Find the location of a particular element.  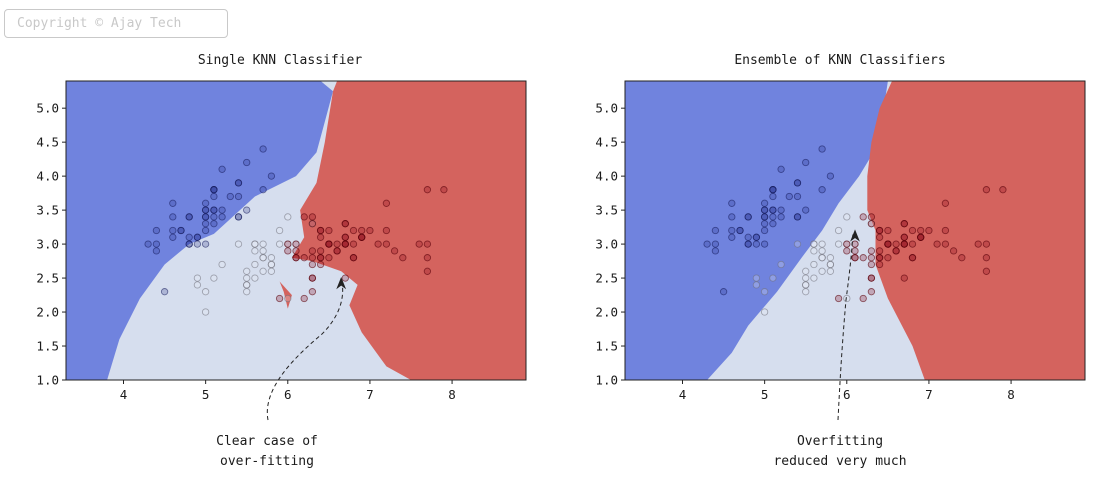

x-tick-label: 6 is located at coordinates (288, 394).